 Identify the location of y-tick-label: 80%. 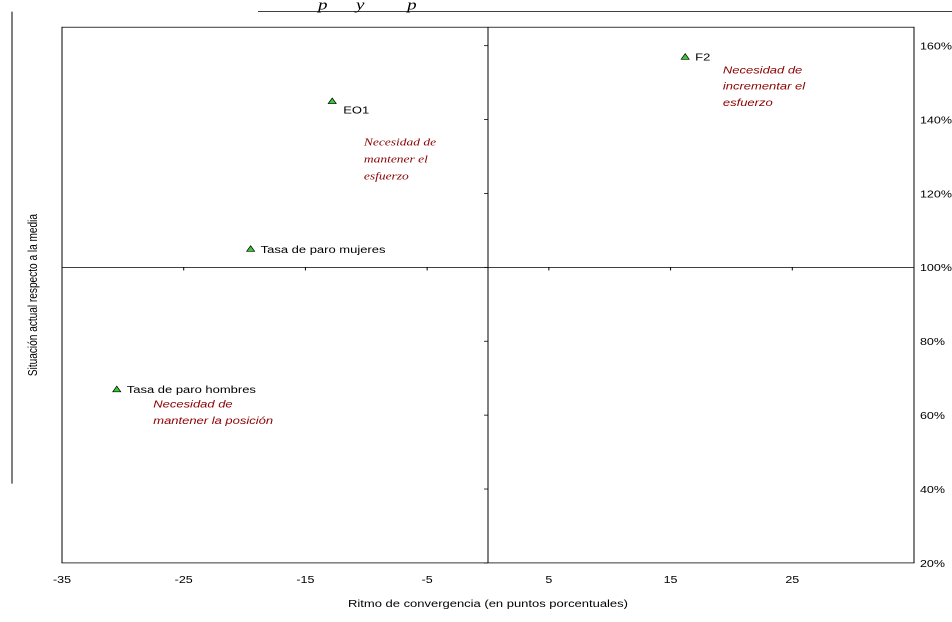
(932, 342).